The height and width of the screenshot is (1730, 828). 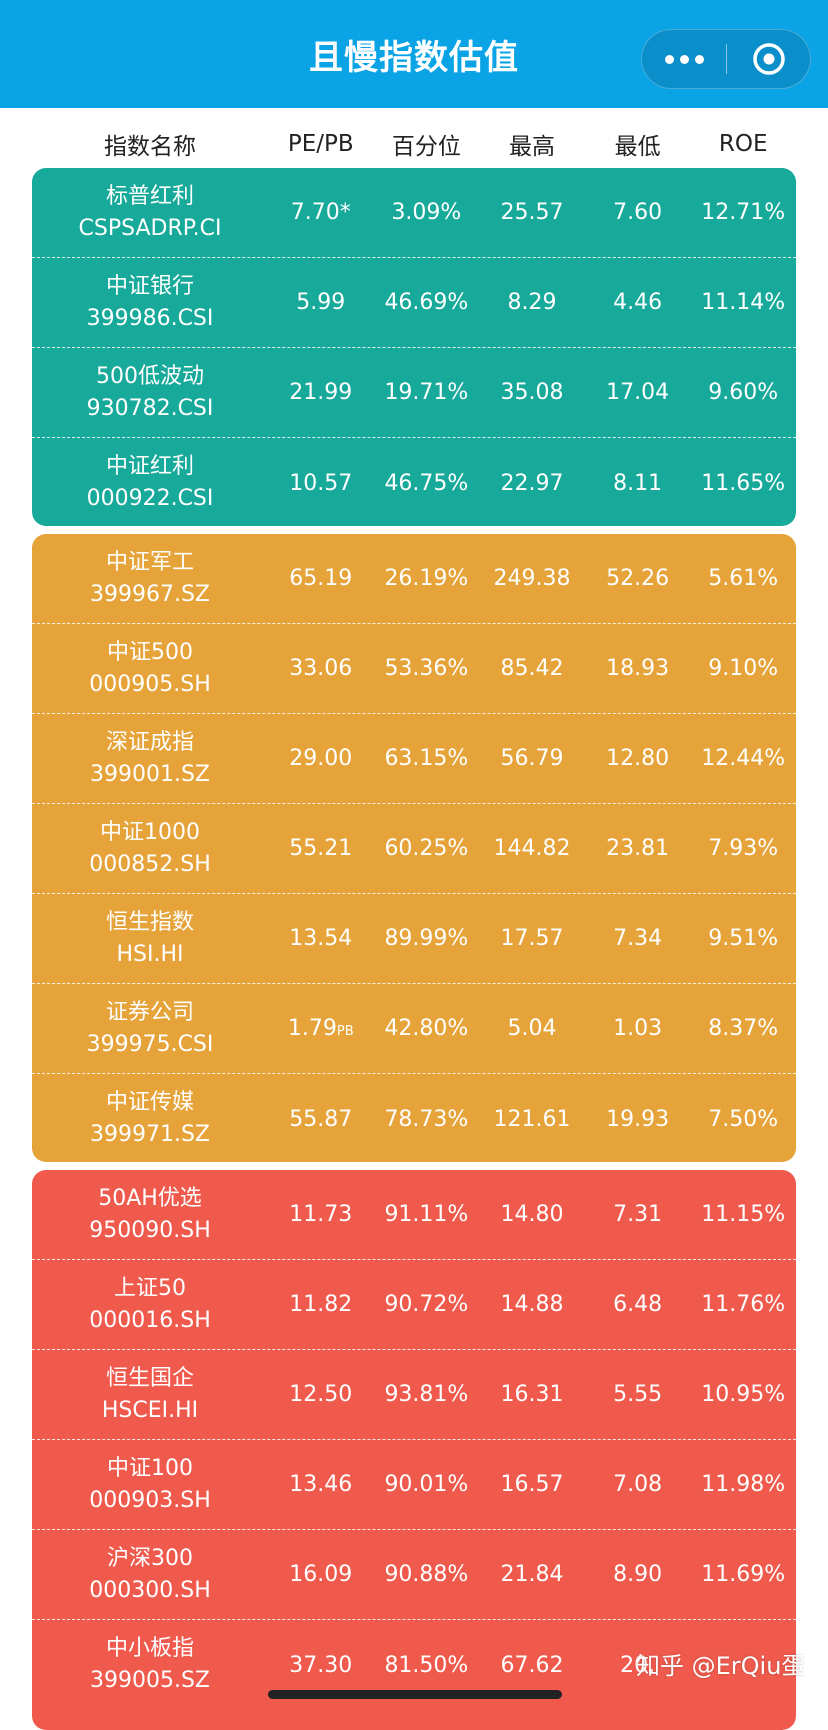 What do you see at coordinates (743, 938) in the screenshot?
I see `roe-value-text: 9.51%` at bounding box center [743, 938].